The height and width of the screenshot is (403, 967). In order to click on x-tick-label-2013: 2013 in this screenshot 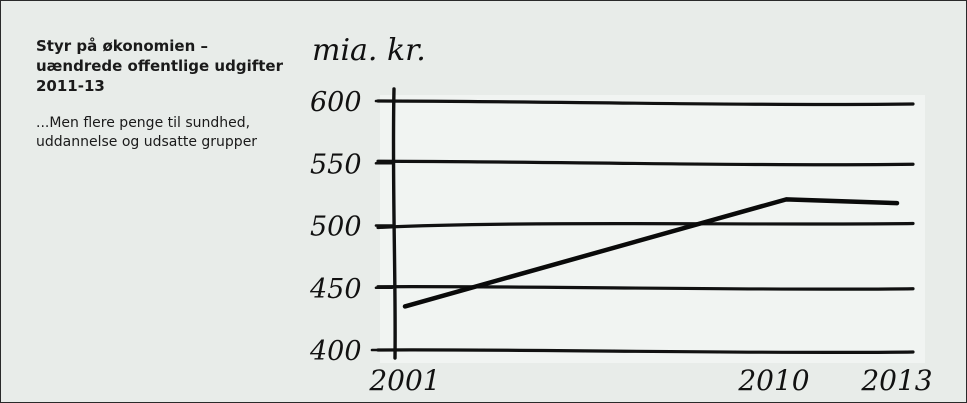, I will do `click(896, 380)`.